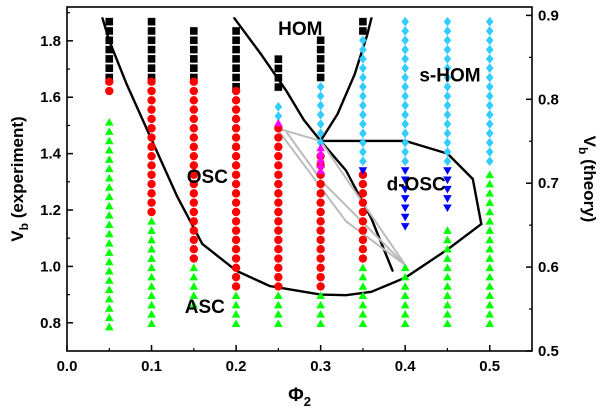 This screenshot has width=603, height=412. I want to click on right-y-tick-label: 0.9, so click(548, 15).